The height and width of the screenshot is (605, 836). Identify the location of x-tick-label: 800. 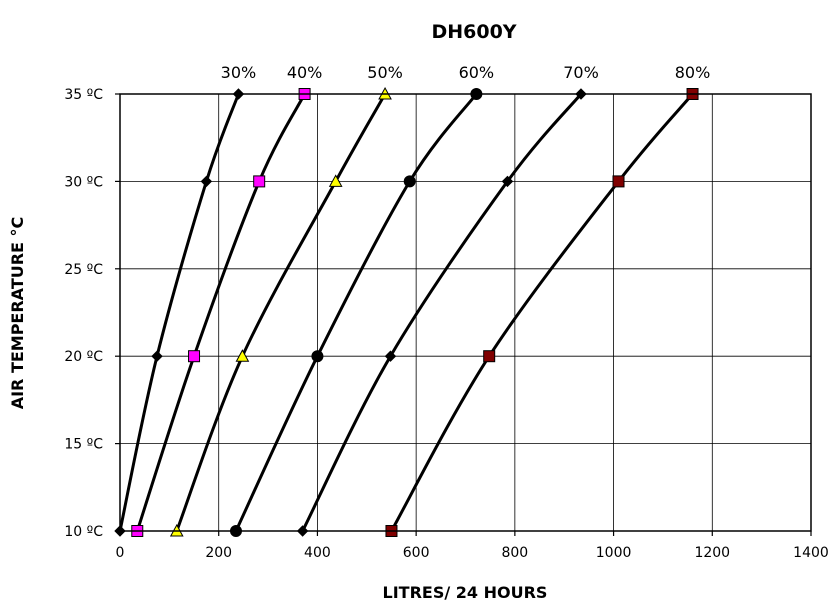
(514, 553).